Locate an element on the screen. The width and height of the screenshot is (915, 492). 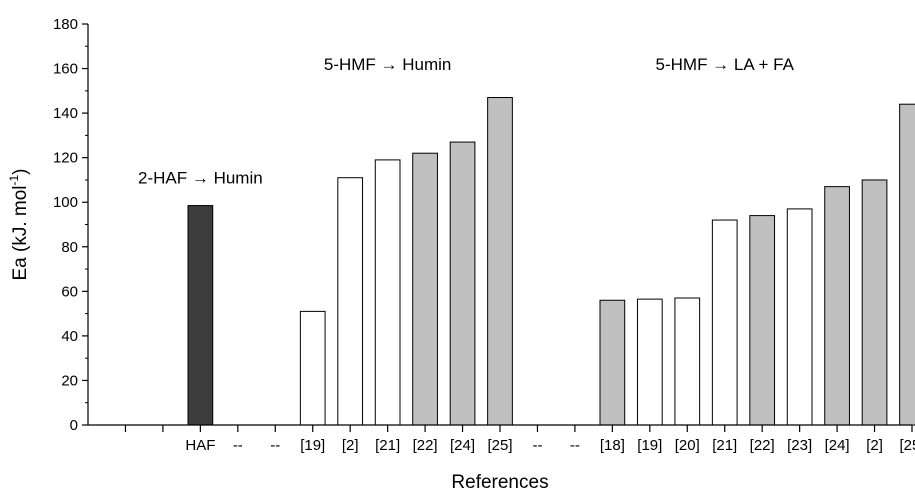
y-tick-label: 80 is located at coordinates (69, 247).